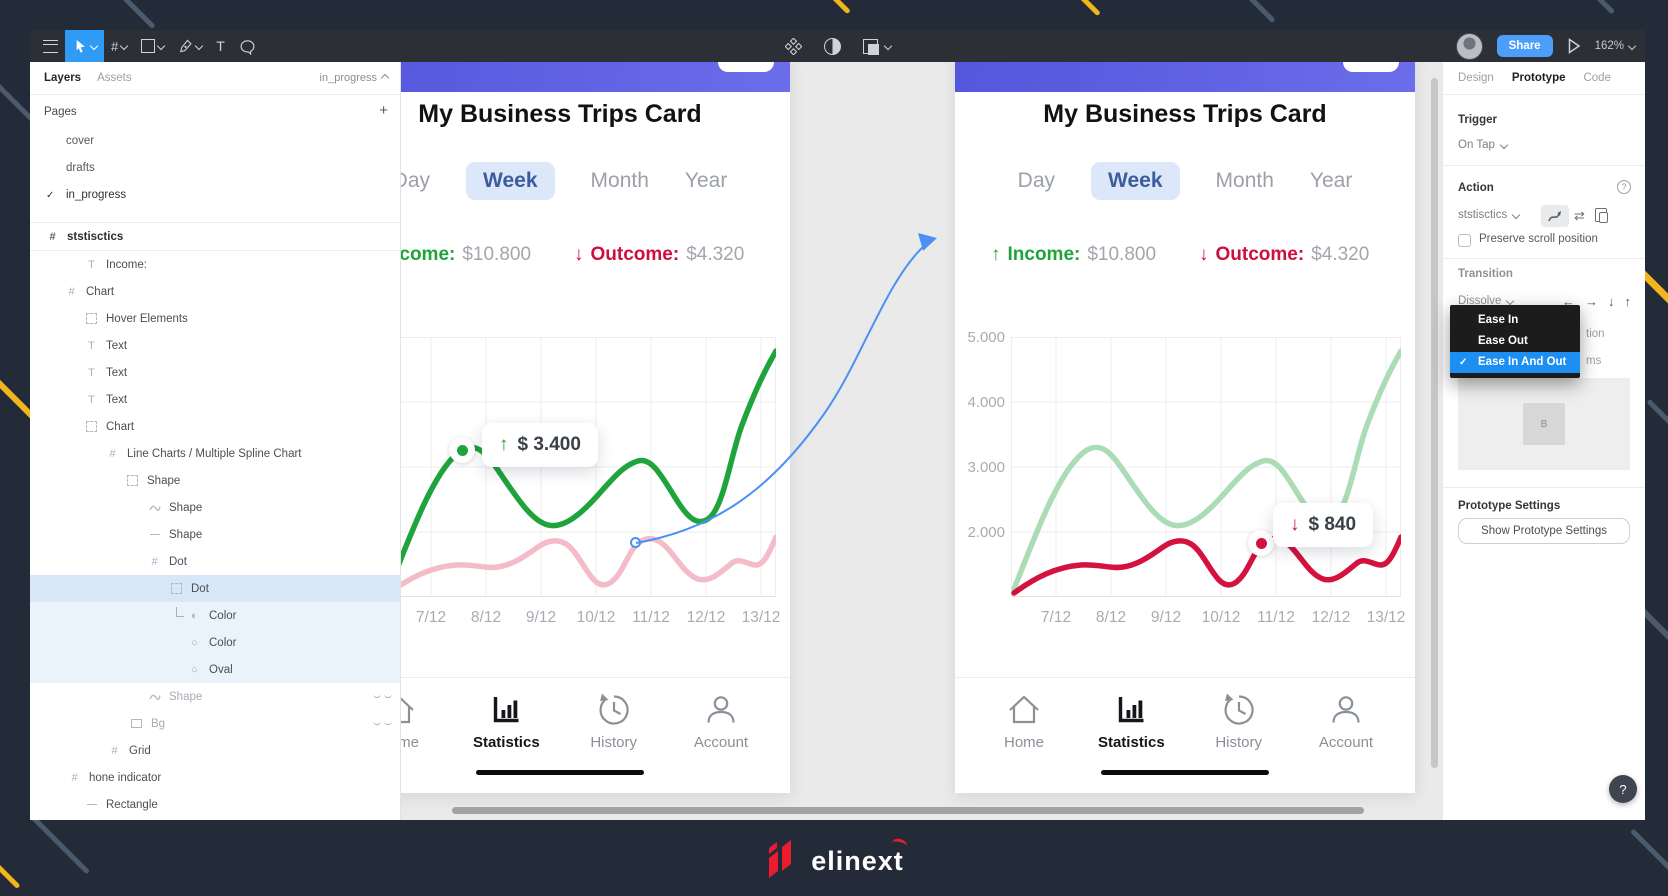 The image size is (1668, 896). What do you see at coordinates (908, 810) in the screenshot?
I see `canvas-horizontal-scrollbar` at bounding box center [908, 810].